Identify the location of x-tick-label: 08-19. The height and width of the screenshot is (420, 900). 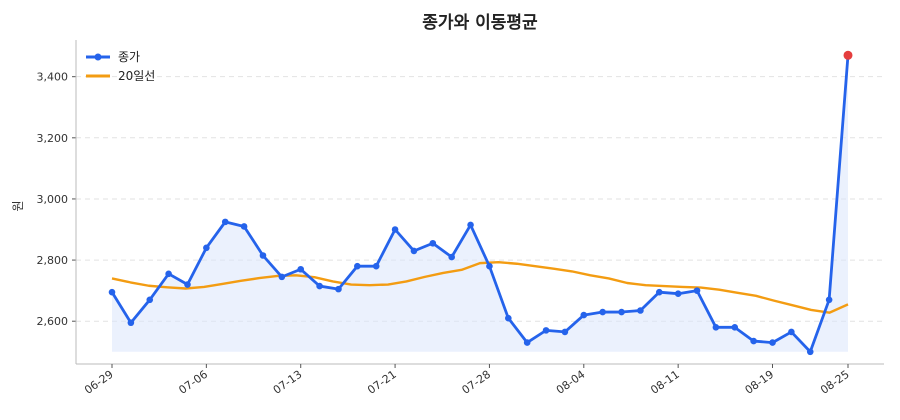
(760, 382).